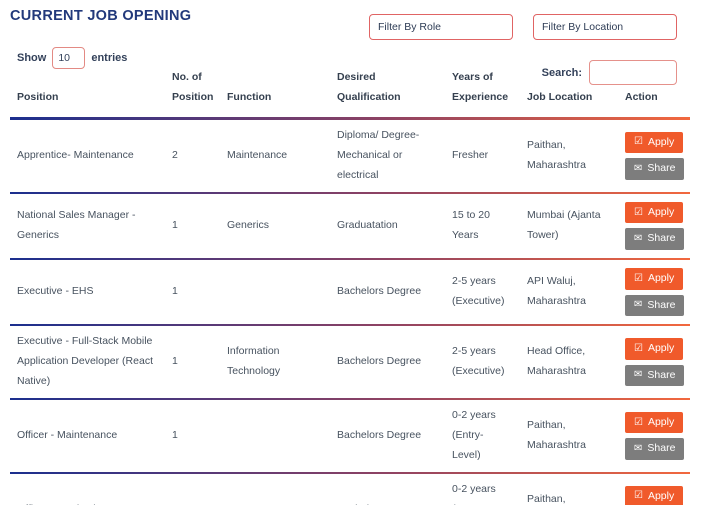 Image resolution: width=720 pixels, height=505 pixels. I want to click on search-control: Search:, so click(609, 72).